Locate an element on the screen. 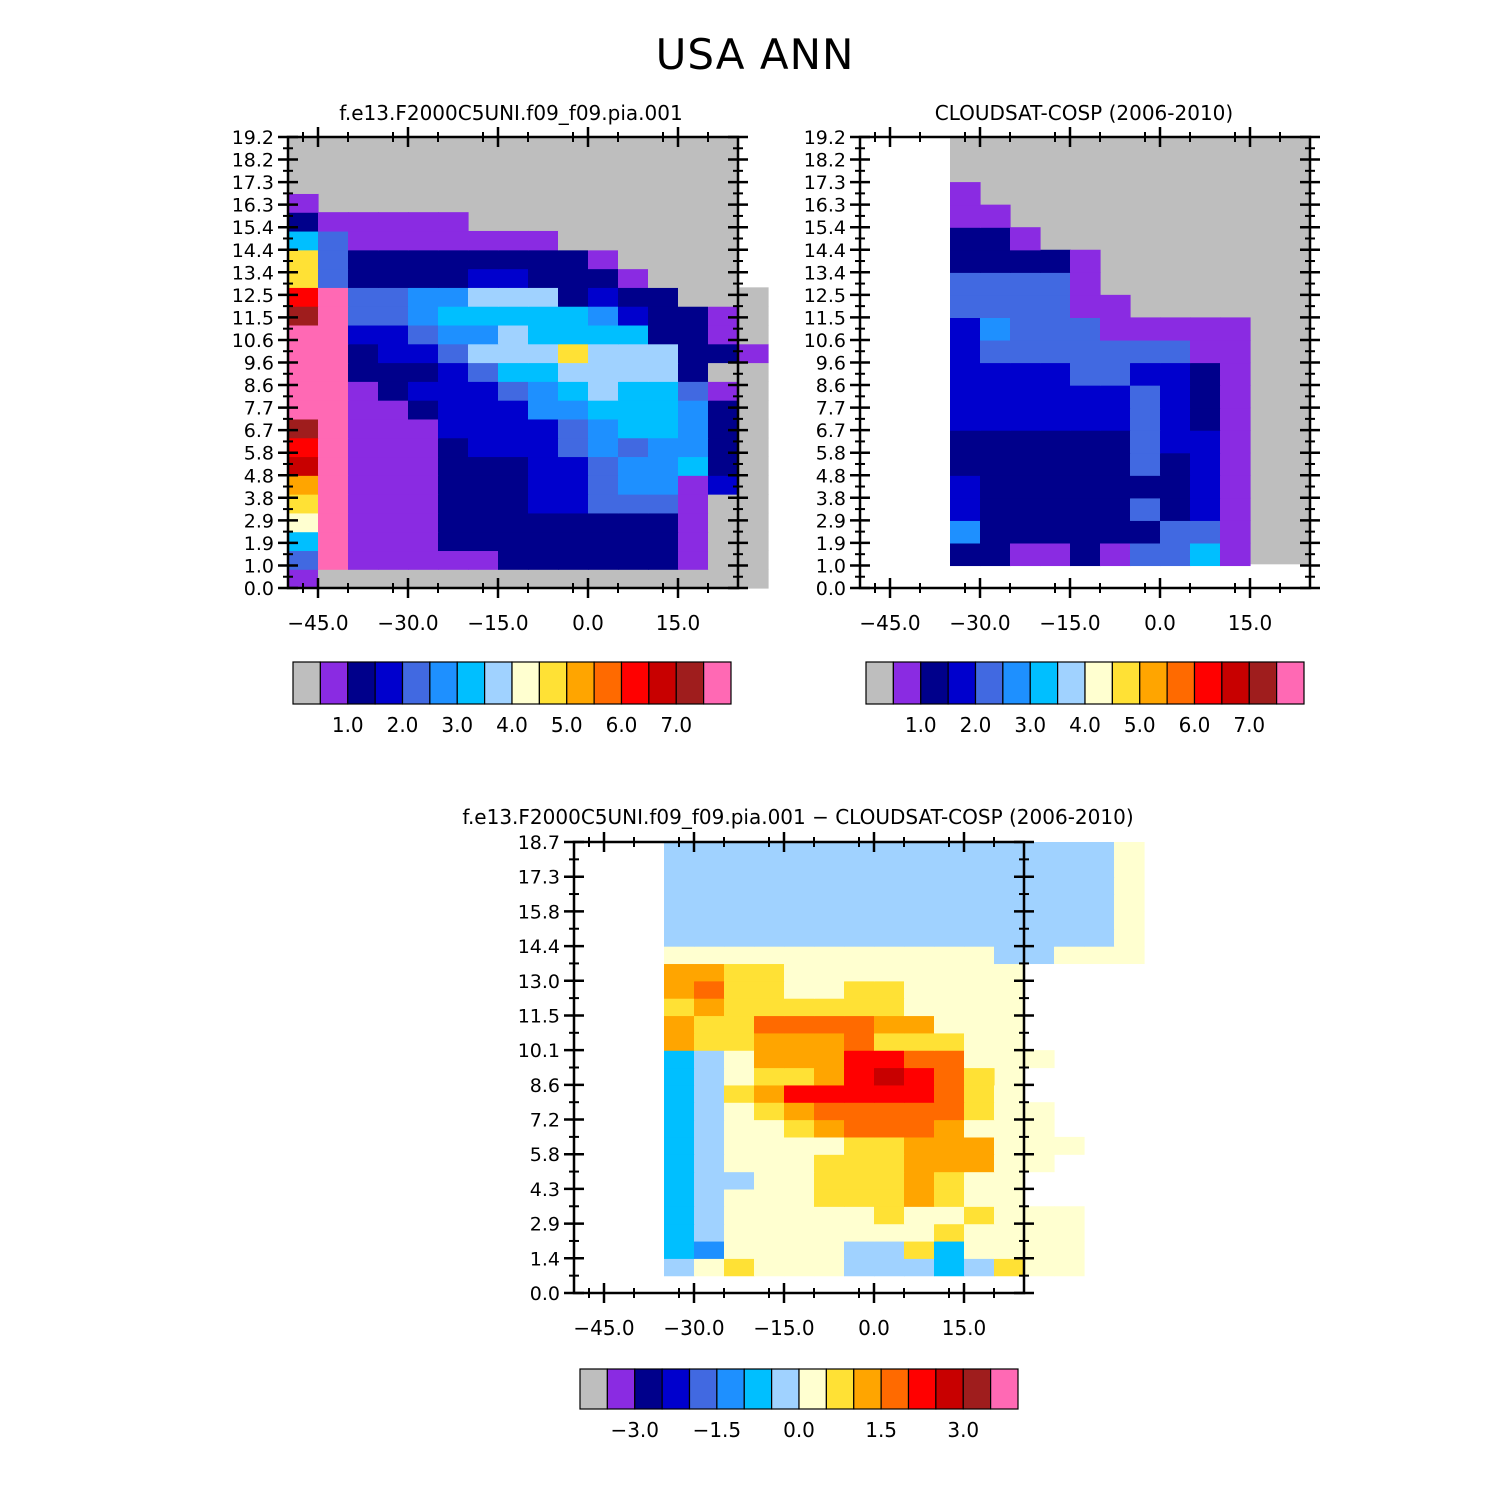 The width and height of the screenshot is (1510, 1510). y-tick-label: 13.4 is located at coordinates (825, 273).